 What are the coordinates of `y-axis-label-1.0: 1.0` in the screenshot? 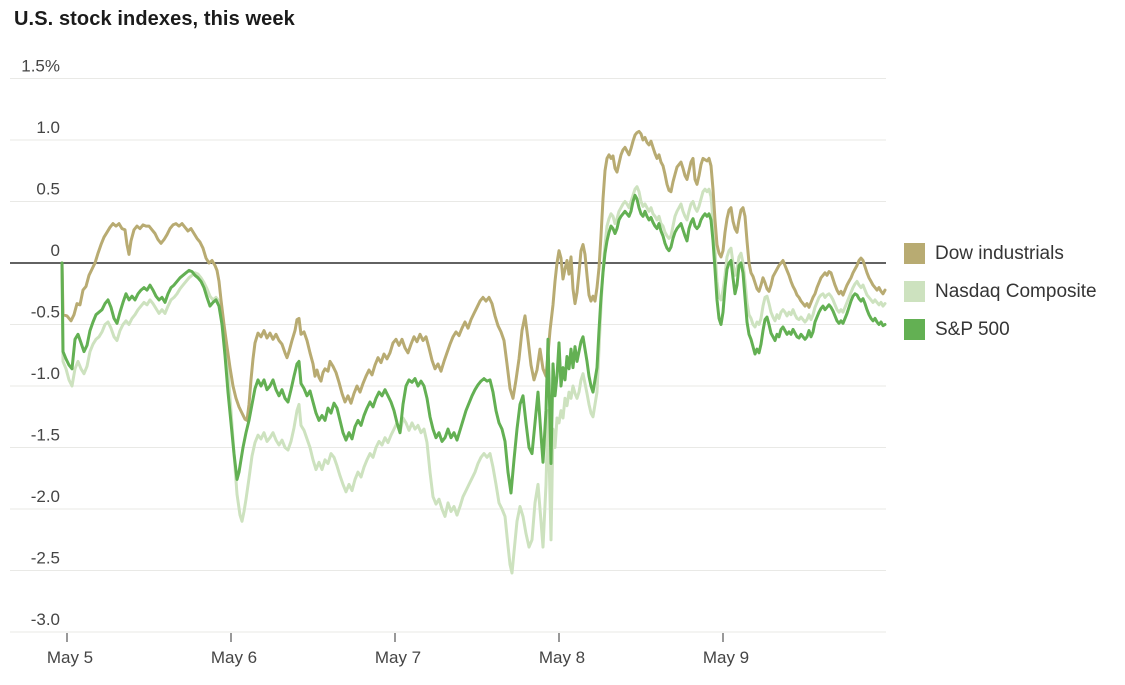 It's located at (48, 127).